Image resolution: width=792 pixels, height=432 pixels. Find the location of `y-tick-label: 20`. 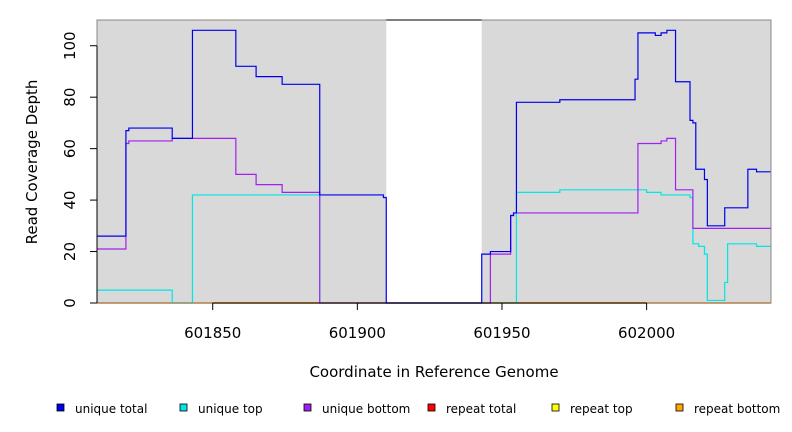

y-tick-label: 20 is located at coordinates (70, 251).